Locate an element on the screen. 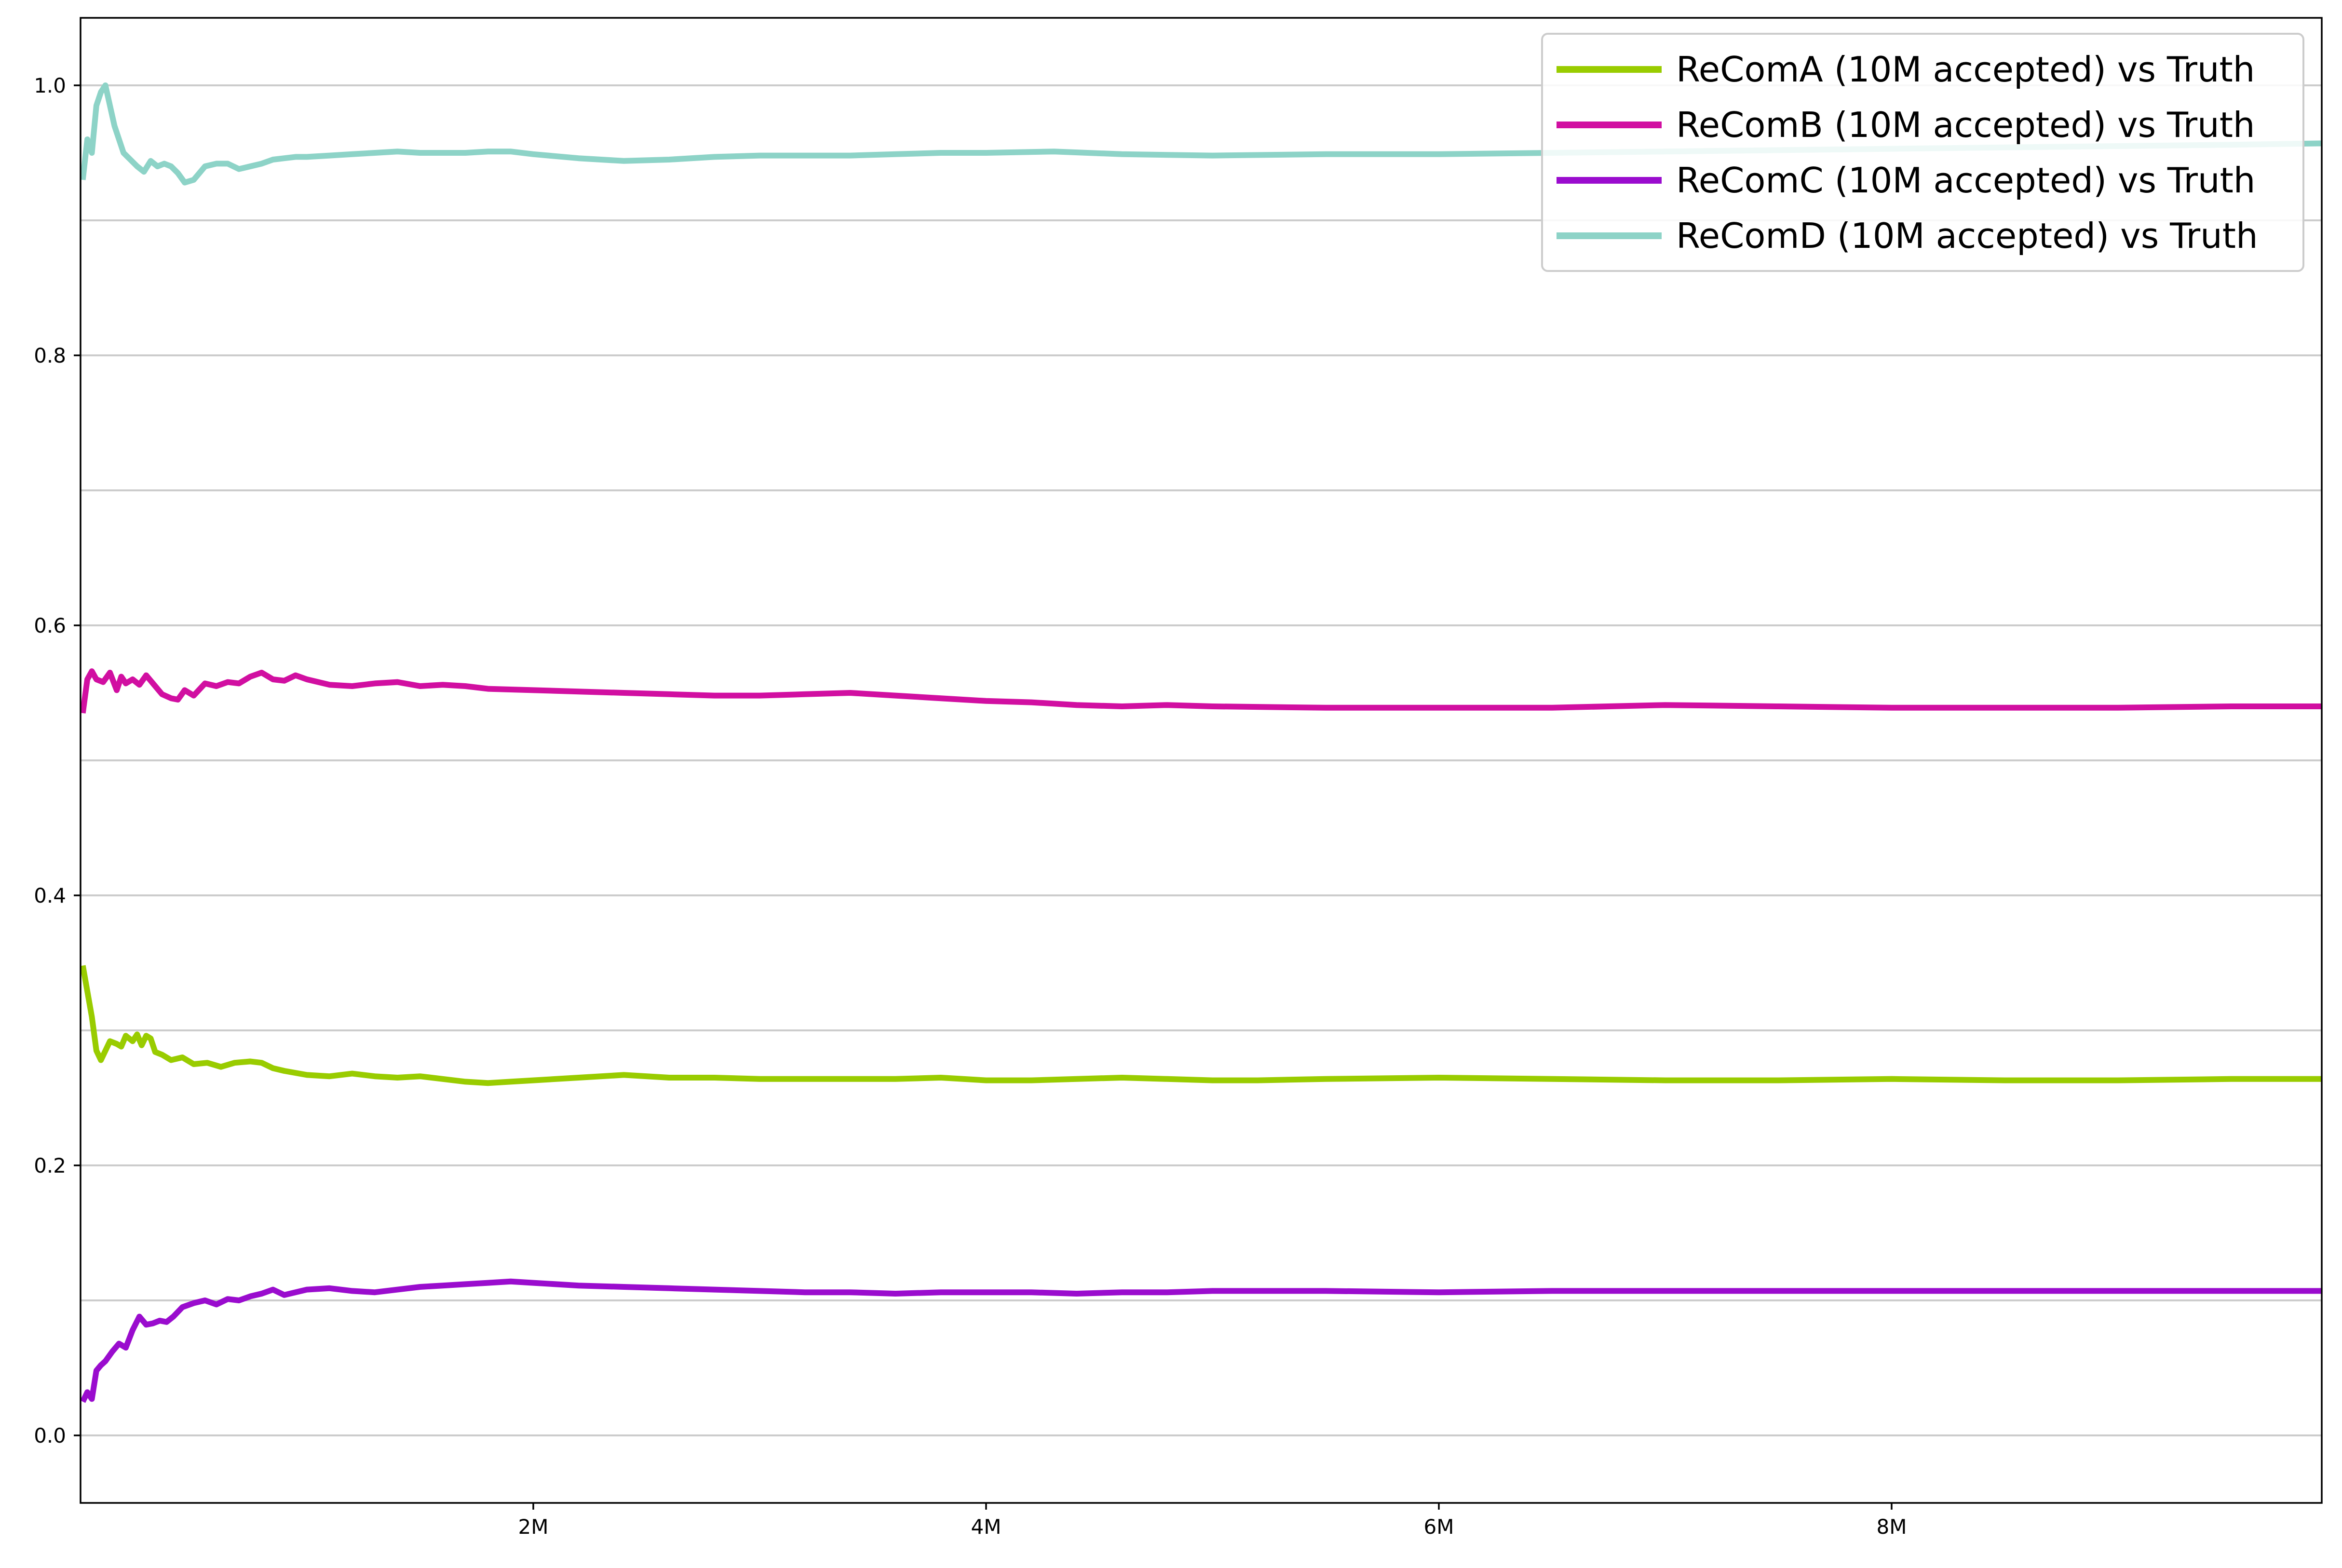 This screenshot has height=1568, width=2342. y-tick-label-4: 0.8 is located at coordinates (50, 355).